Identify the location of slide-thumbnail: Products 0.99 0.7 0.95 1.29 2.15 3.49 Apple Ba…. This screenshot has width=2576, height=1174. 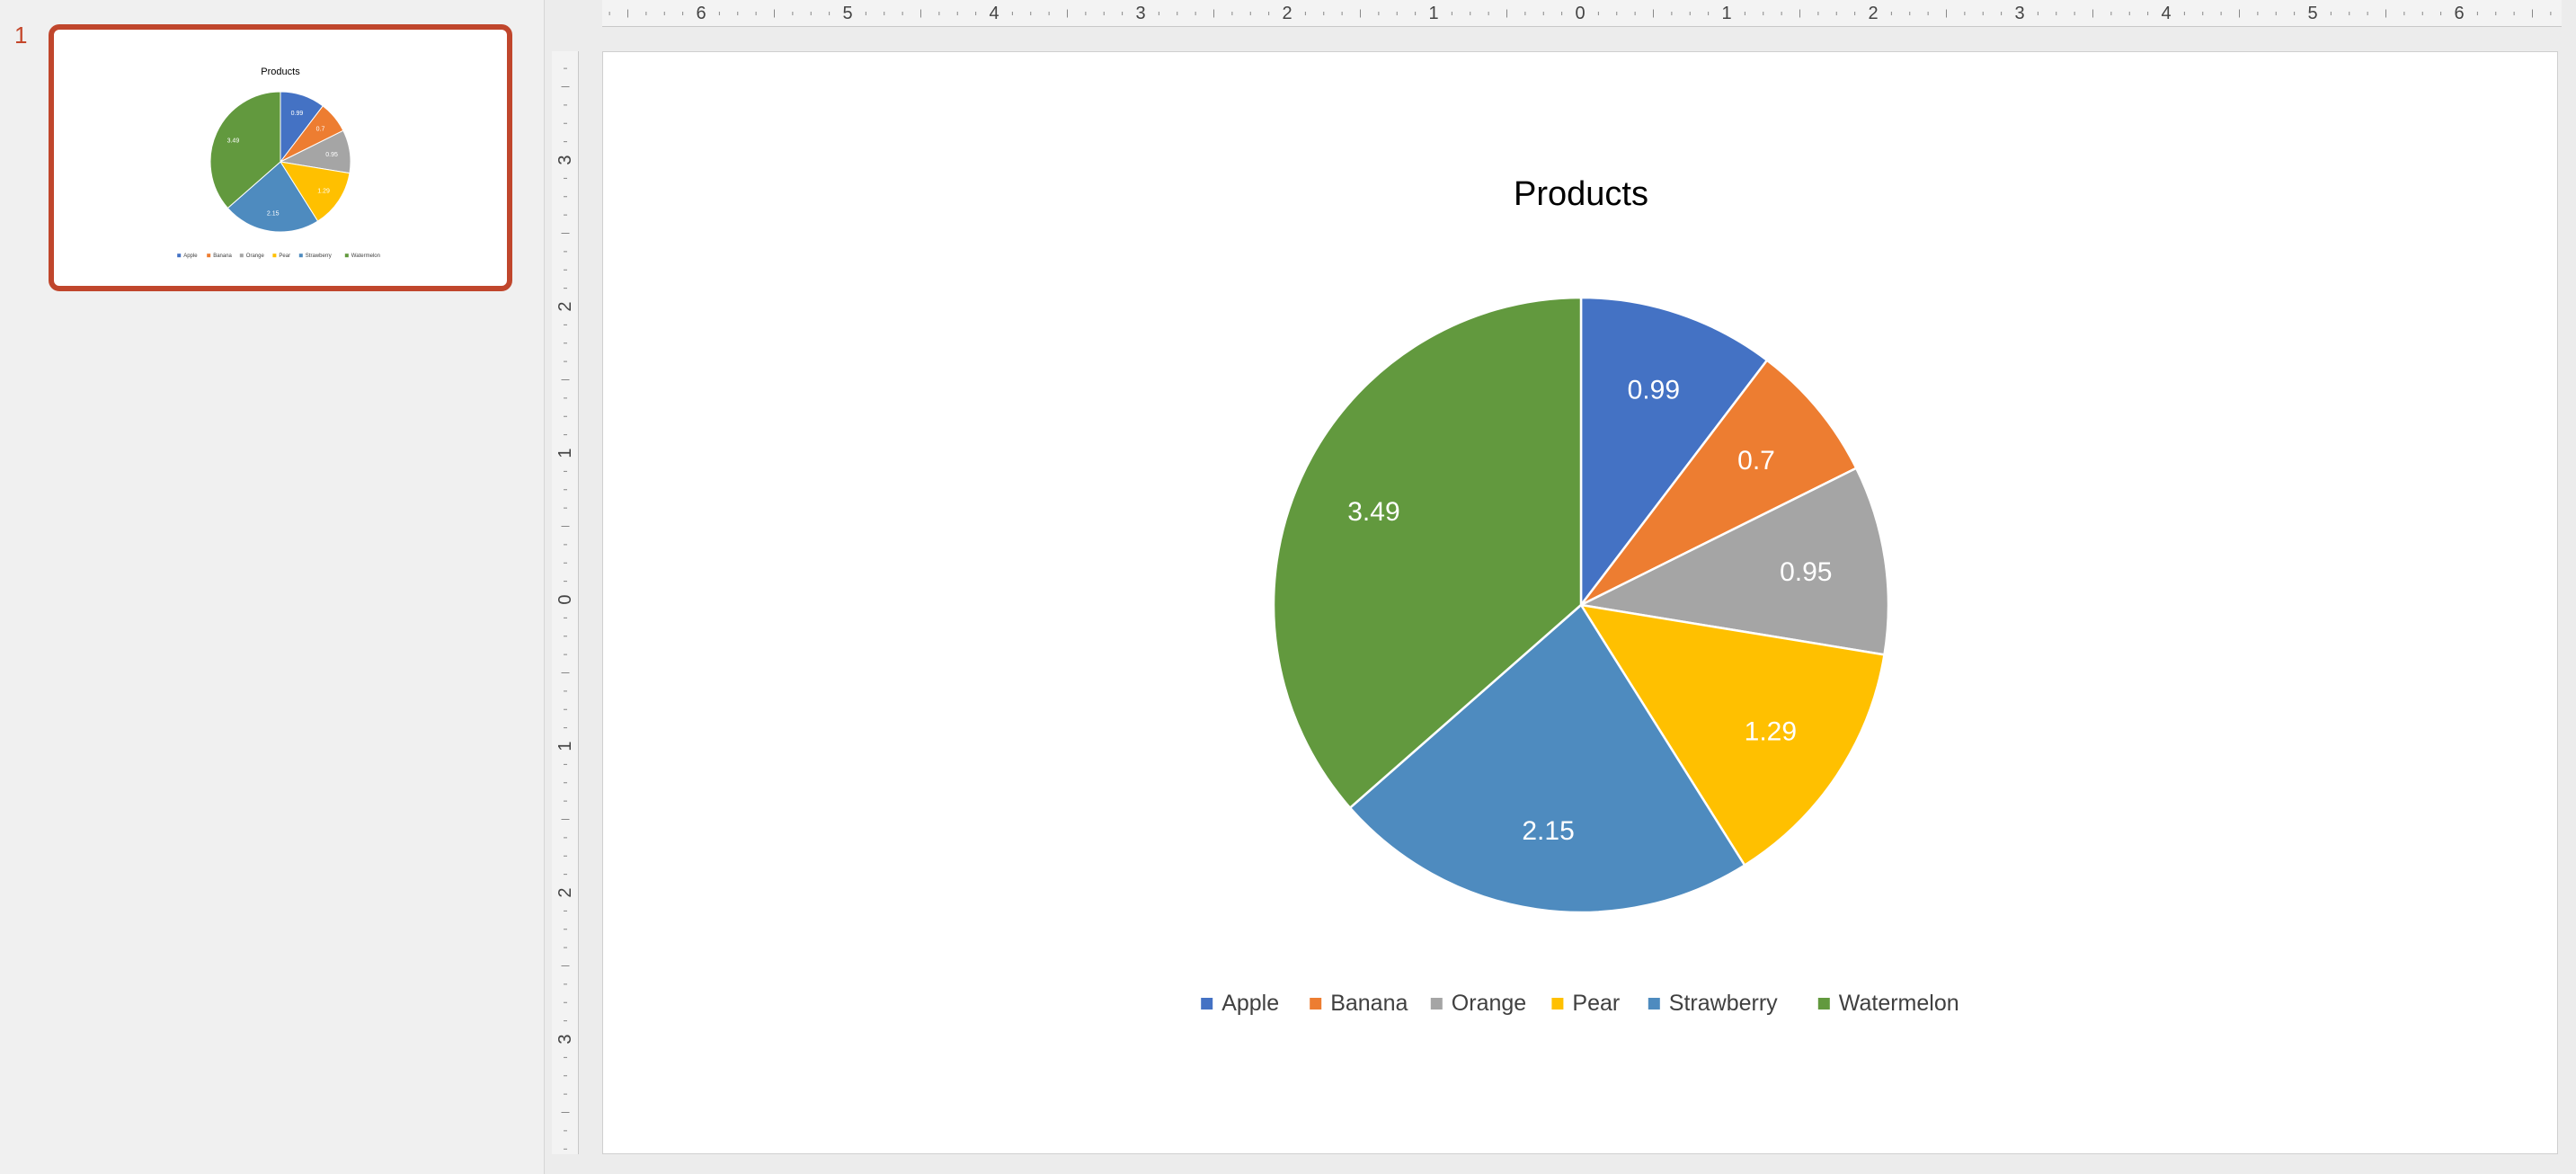
(280, 158).